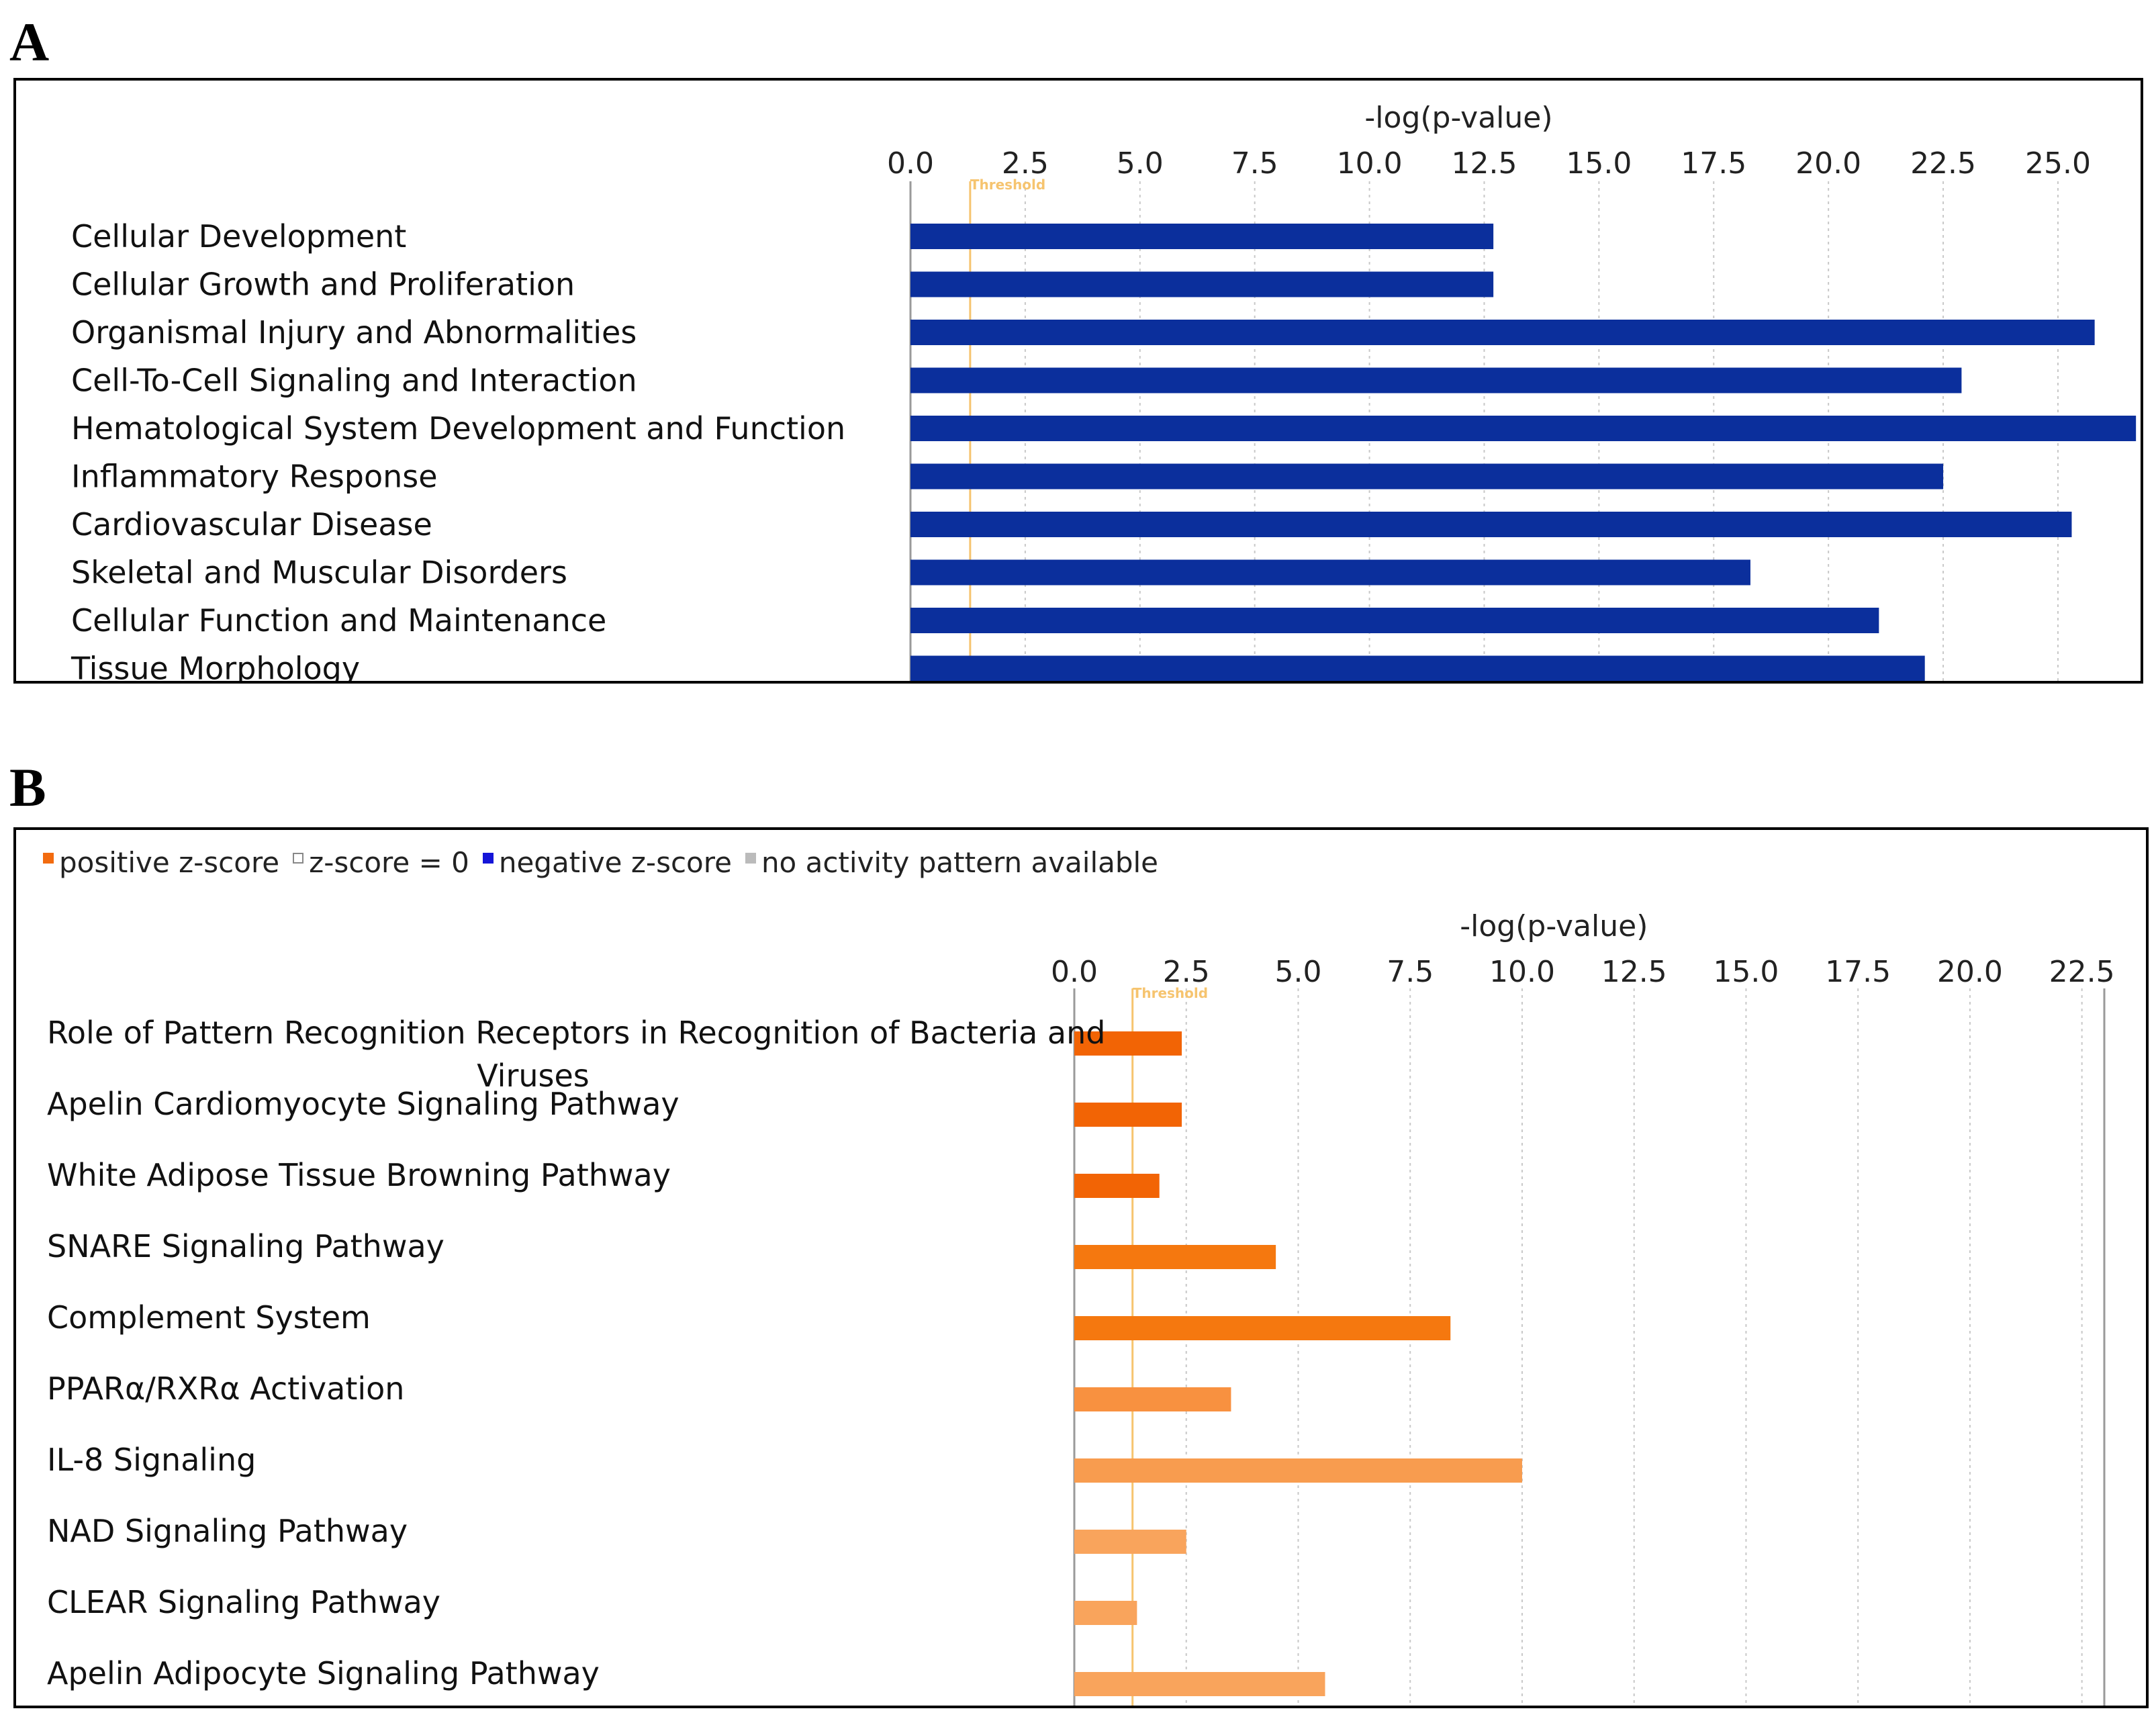  What do you see at coordinates (359, 1175) in the screenshot?
I see `category-label: White Adipose Tissue Browning Pathway` at bounding box center [359, 1175].